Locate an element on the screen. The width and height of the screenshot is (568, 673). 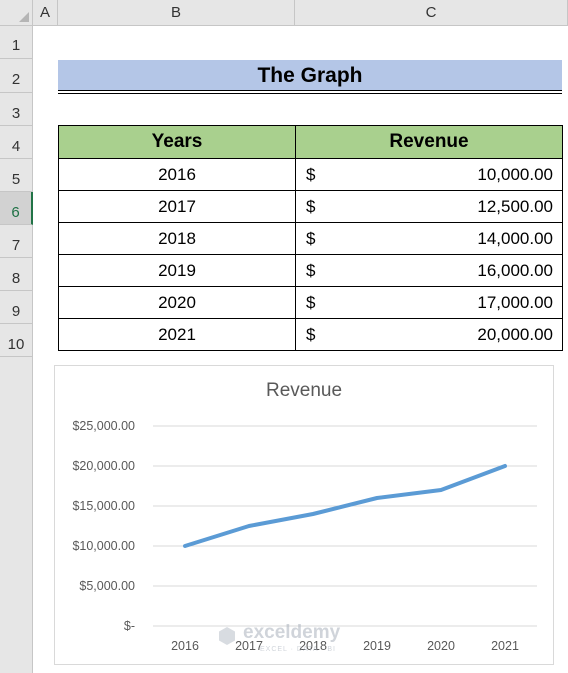
y-tick-label: $25,000.00 is located at coordinates (103, 426).